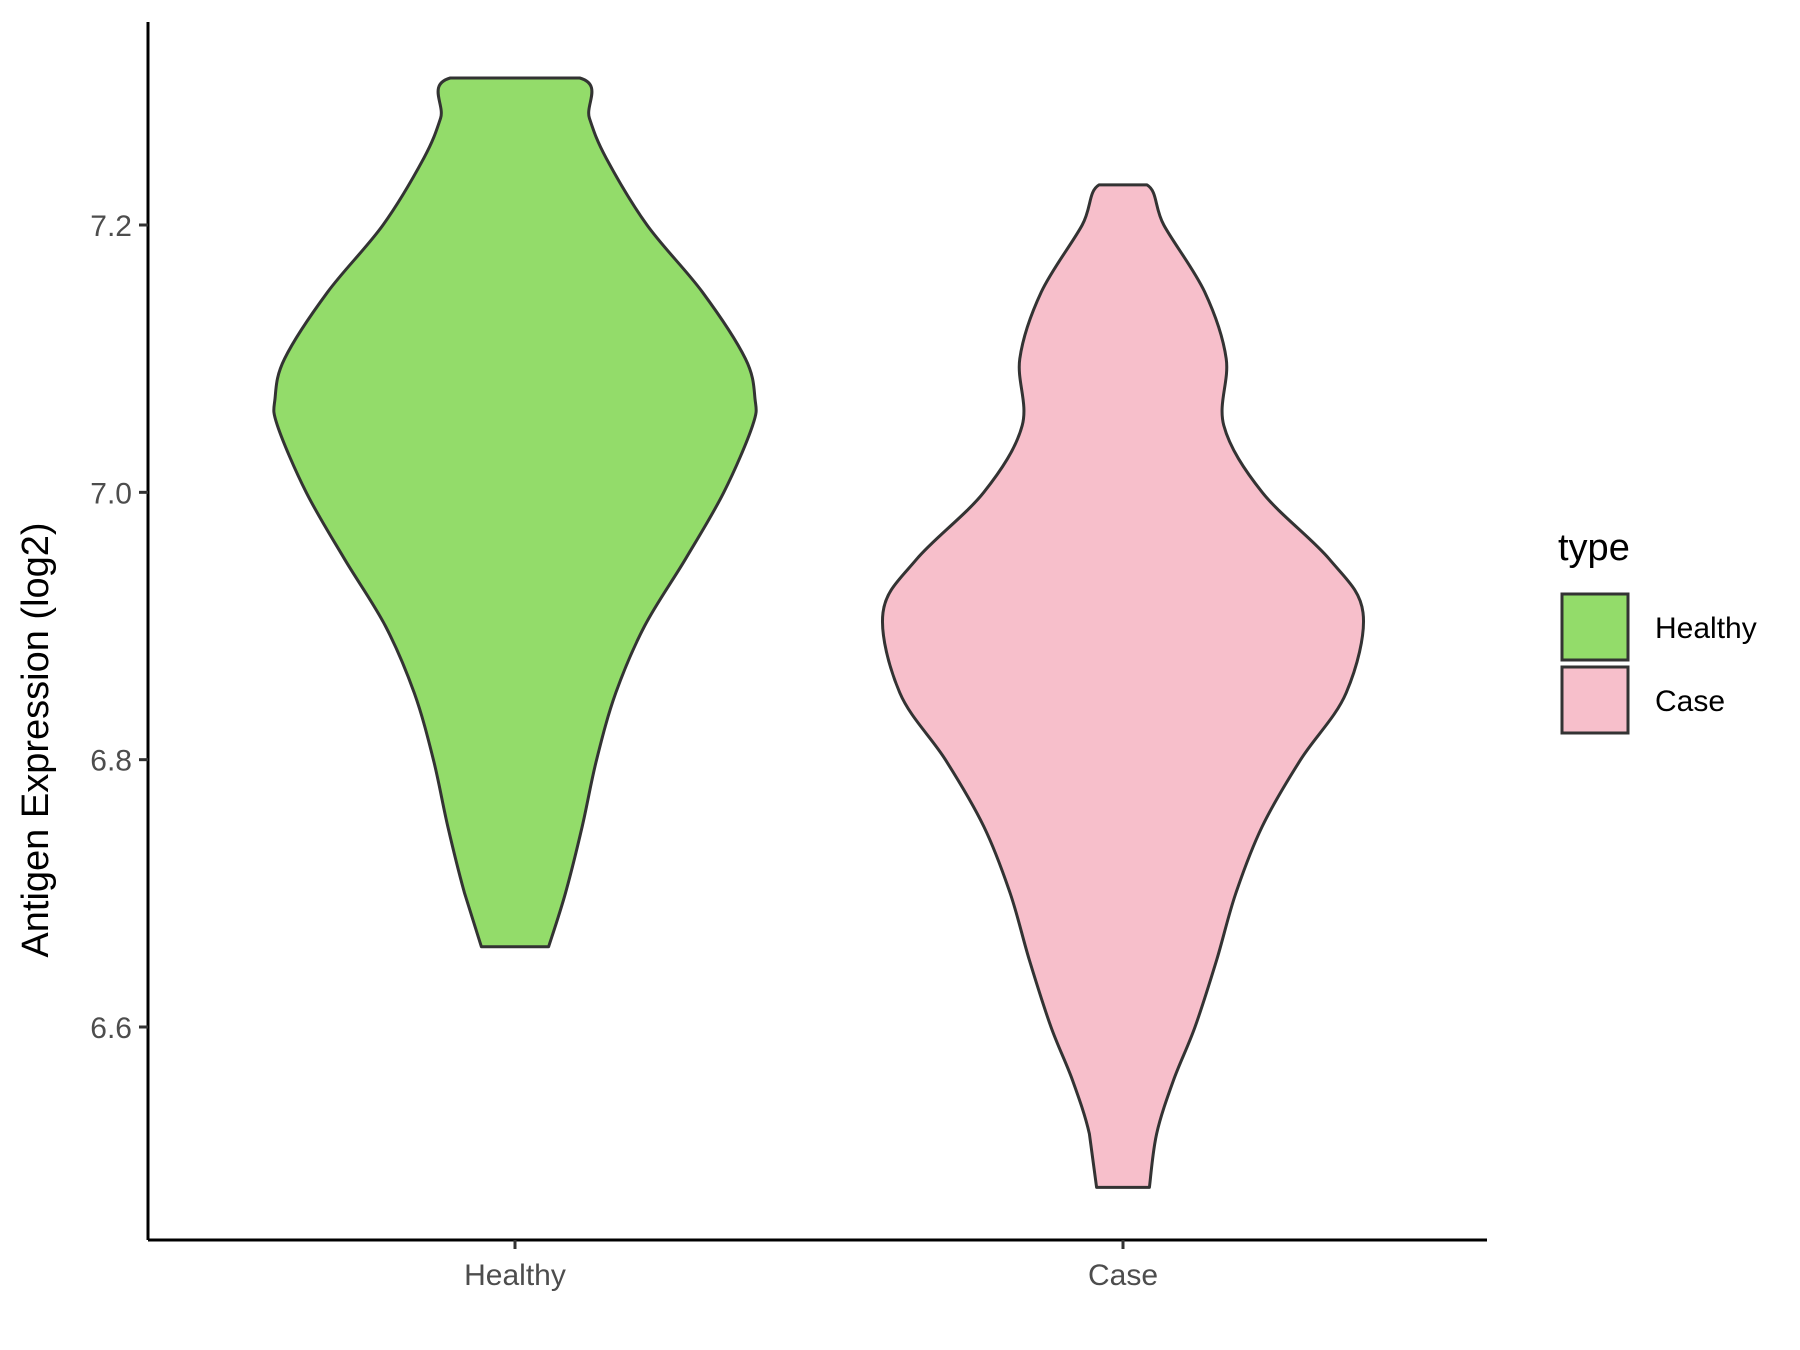 This screenshot has width=1800, height=1350. I want to click on x-tick-label: Case, so click(1123, 1275).